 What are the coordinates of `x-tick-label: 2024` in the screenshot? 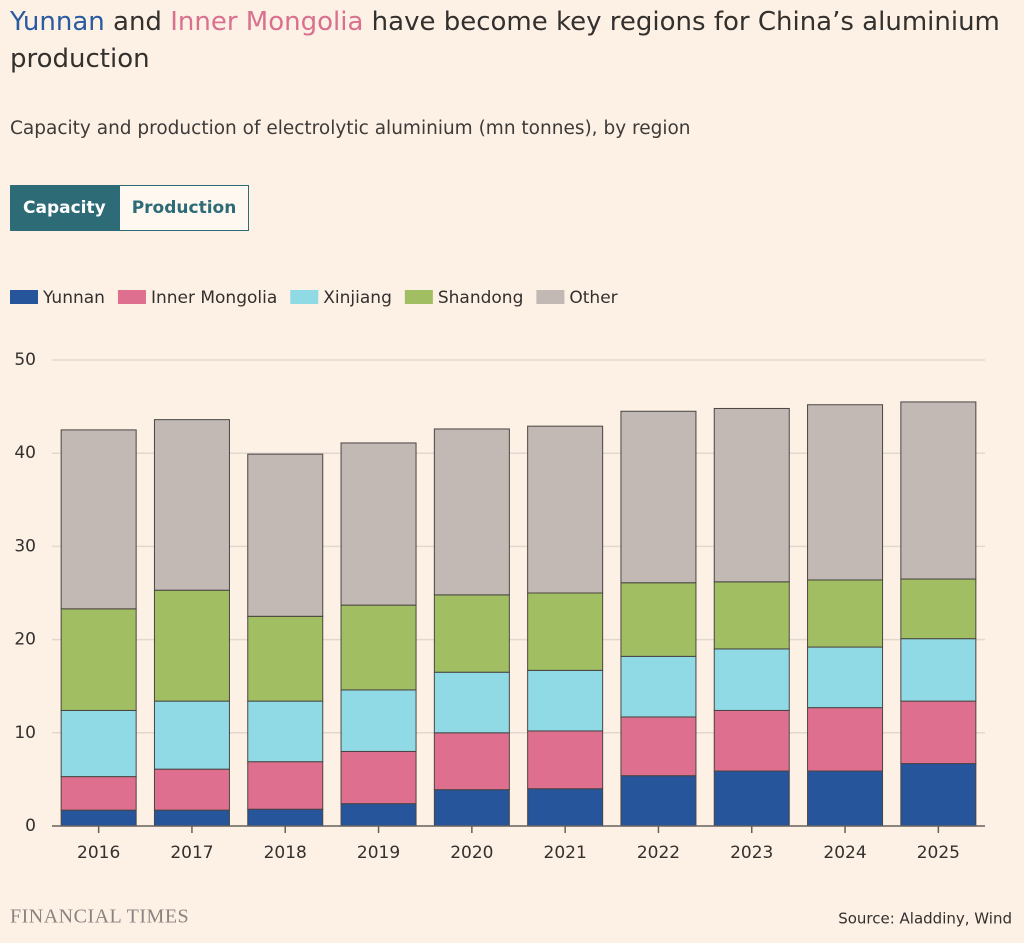 It's located at (844, 853).